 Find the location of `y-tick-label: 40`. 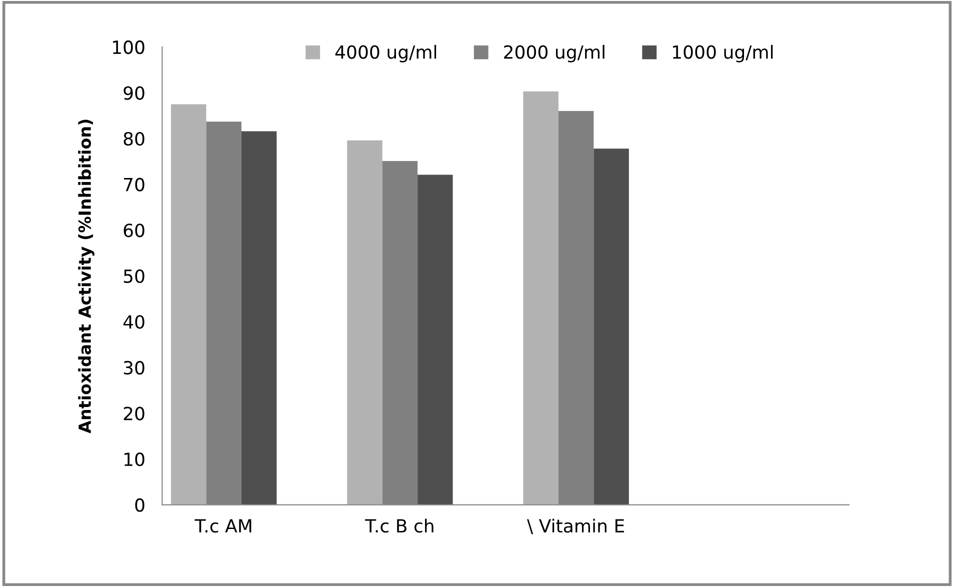

y-tick-label: 40 is located at coordinates (133, 322).